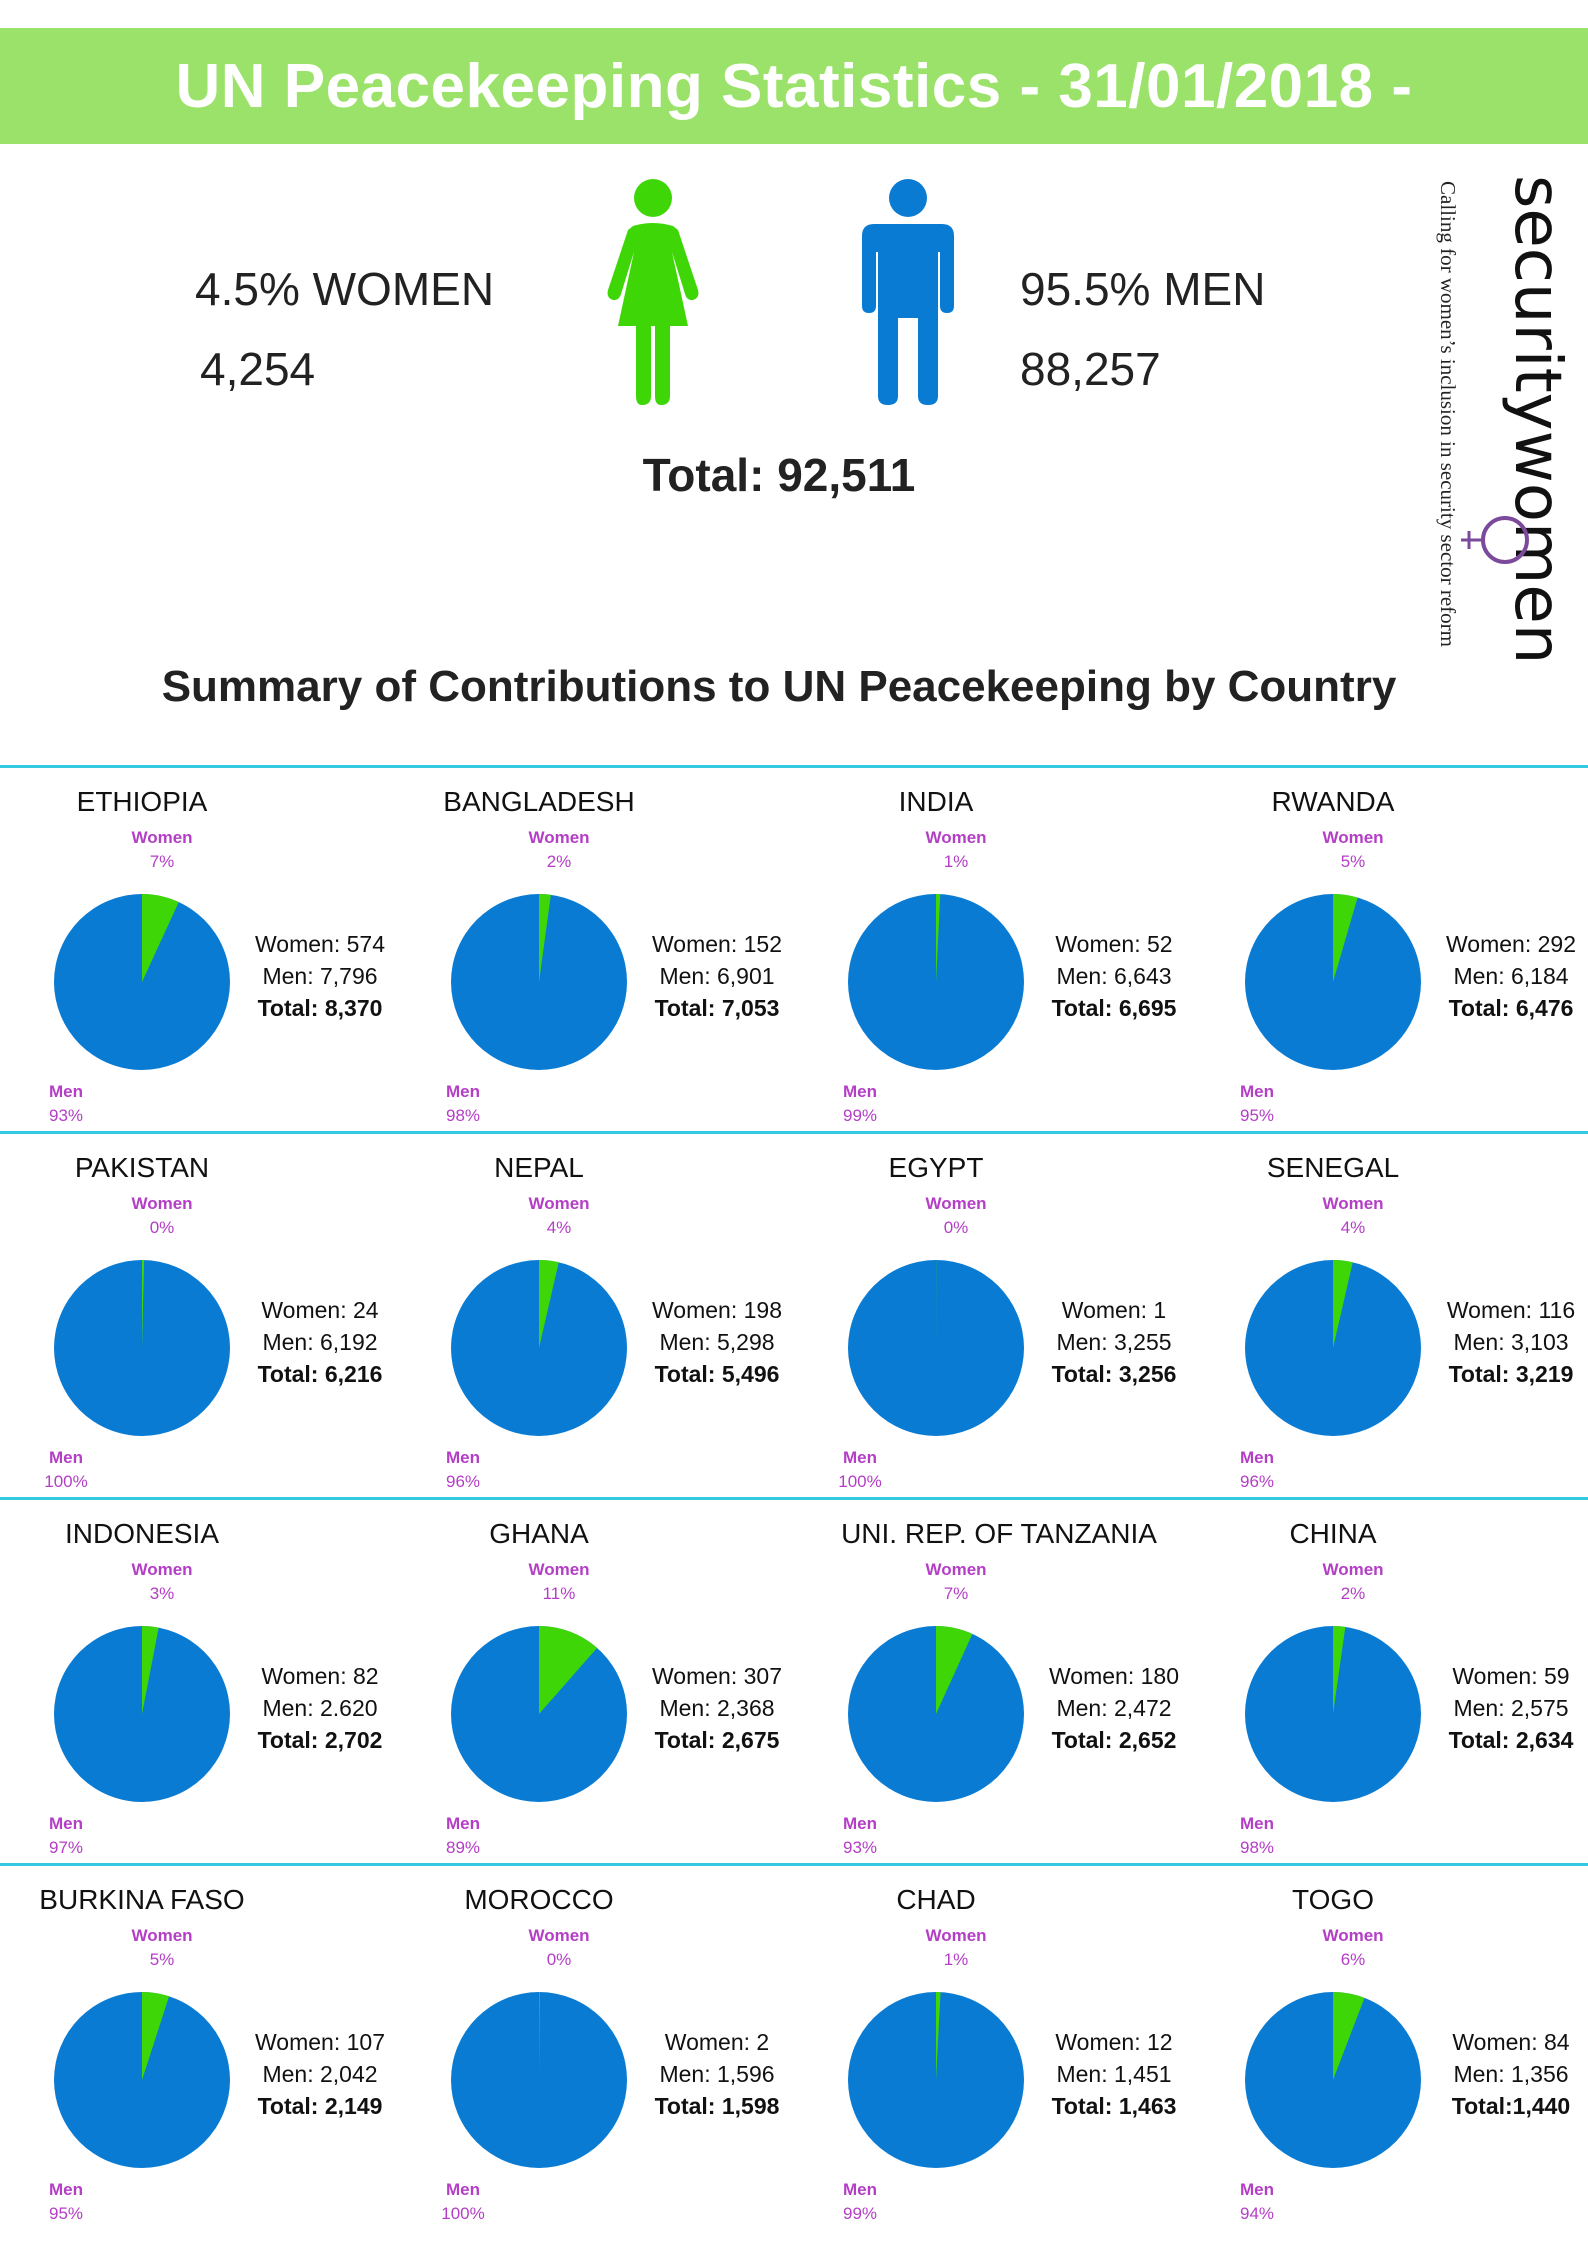 The height and width of the screenshot is (2246, 1588). Describe the element at coordinates (320, 1676) in the screenshot. I see `women-count-text: Women: 82` at that location.